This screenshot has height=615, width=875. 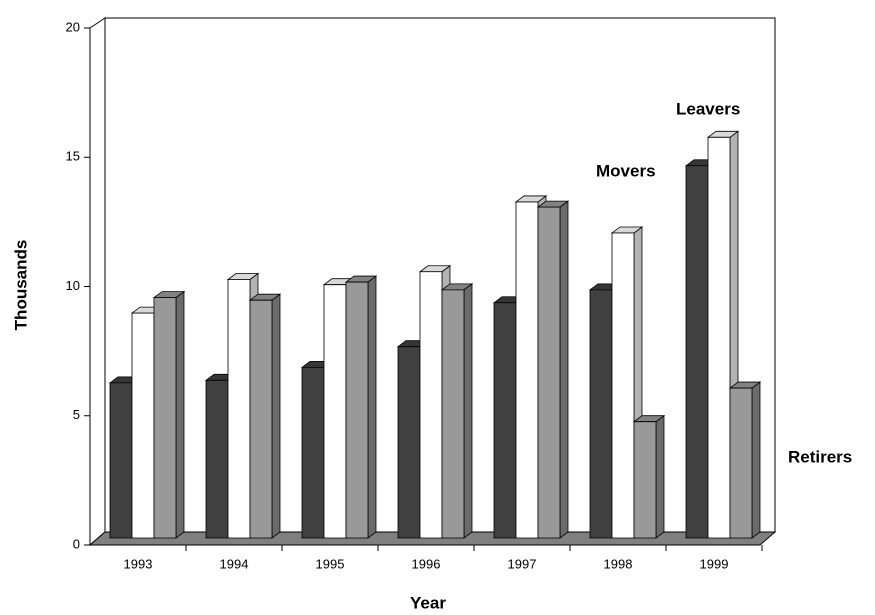 I want to click on x-tick-label: 1994, so click(x=234, y=563).